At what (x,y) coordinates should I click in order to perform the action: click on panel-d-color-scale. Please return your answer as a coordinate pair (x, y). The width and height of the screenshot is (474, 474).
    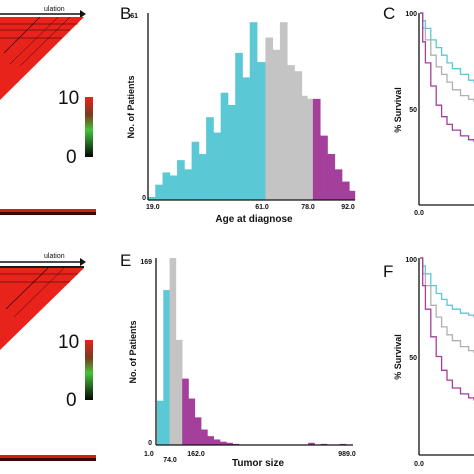
    Looking at the image, I should click on (89, 370).